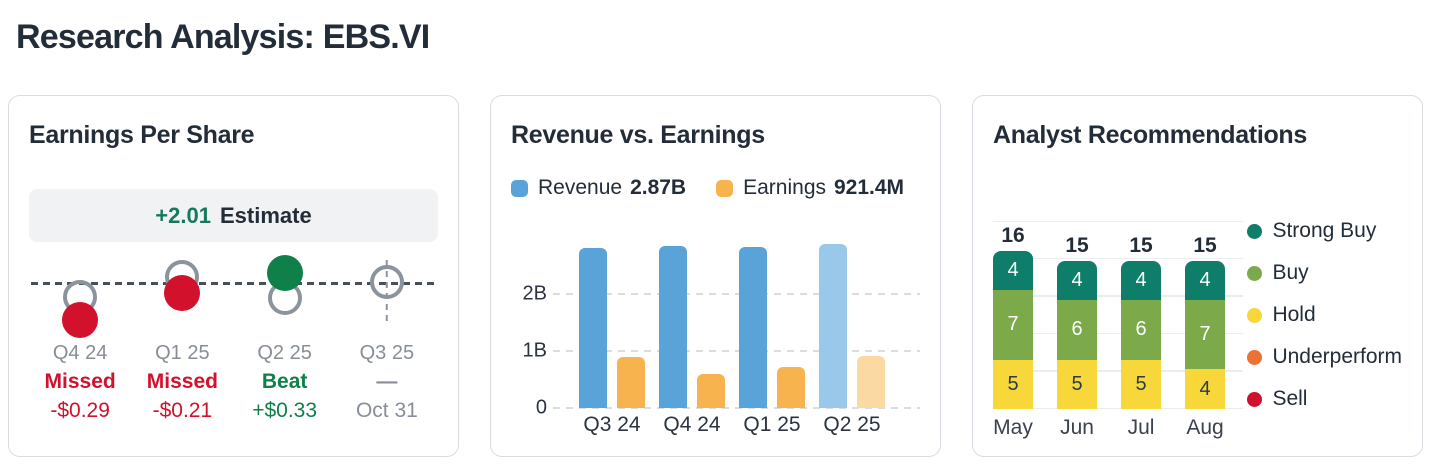 The width and height of the screenshot is (1440, 474). What do you see at coordinates (80, 382) in the screenshot?
I see `eps-quarter-labels: Q4 24 Missed -$0.29` at bounding box center [80, 382].